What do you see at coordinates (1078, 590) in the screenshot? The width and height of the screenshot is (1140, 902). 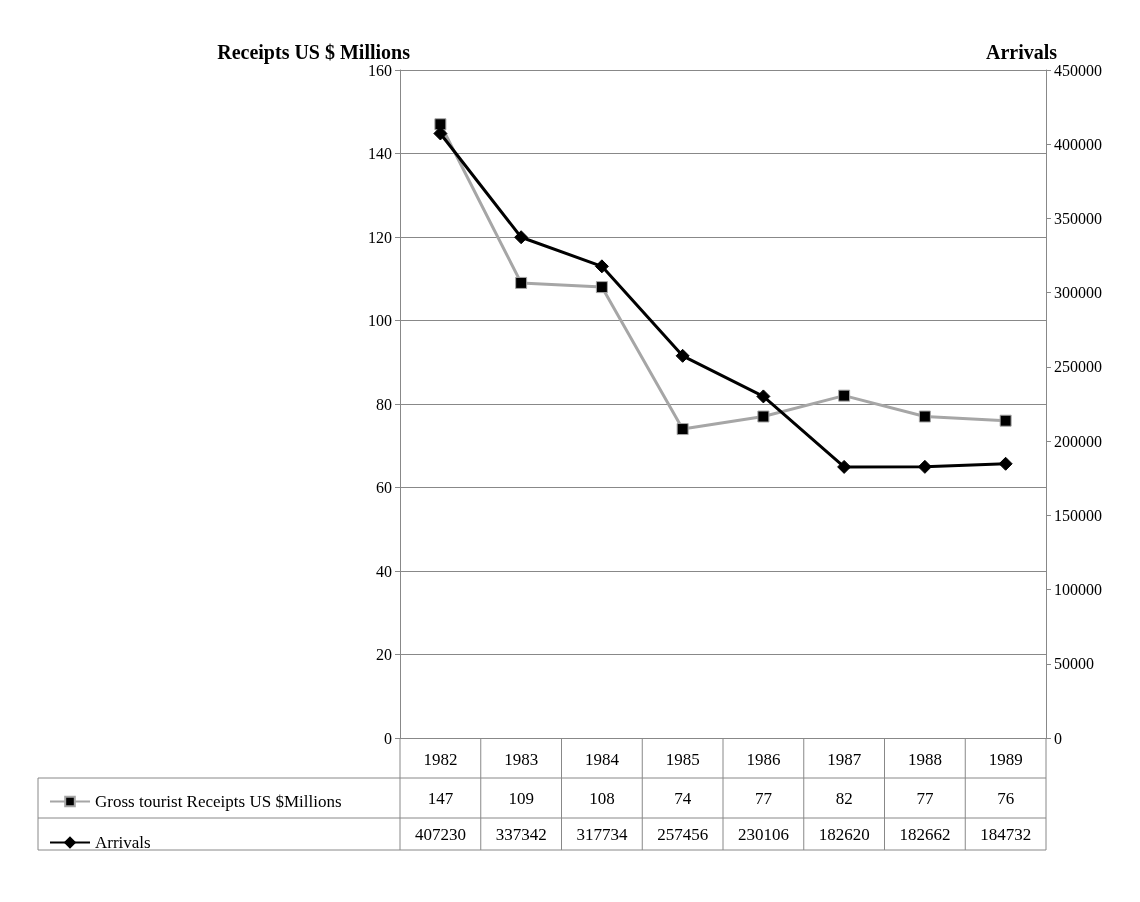 I see `y2-tick-label: 100000` at bounding box center [1078, 590].